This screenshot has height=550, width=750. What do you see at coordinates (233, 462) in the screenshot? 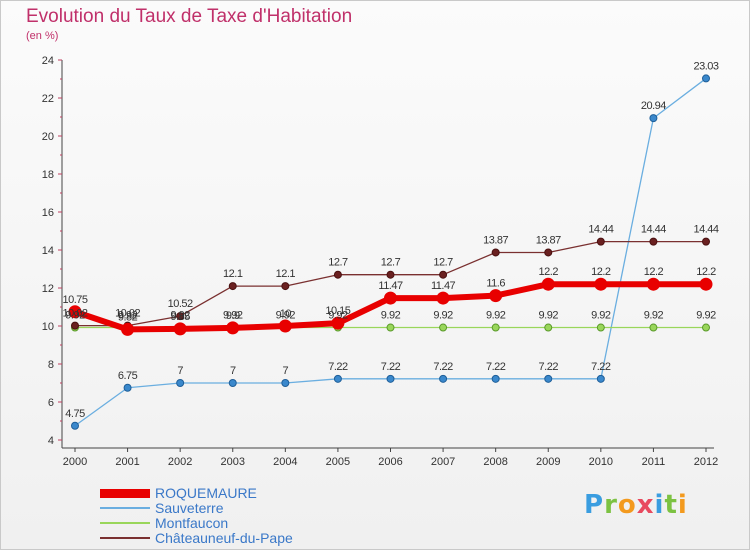
I see `x-tick-label: 2003` at bounding box center [233, 462].